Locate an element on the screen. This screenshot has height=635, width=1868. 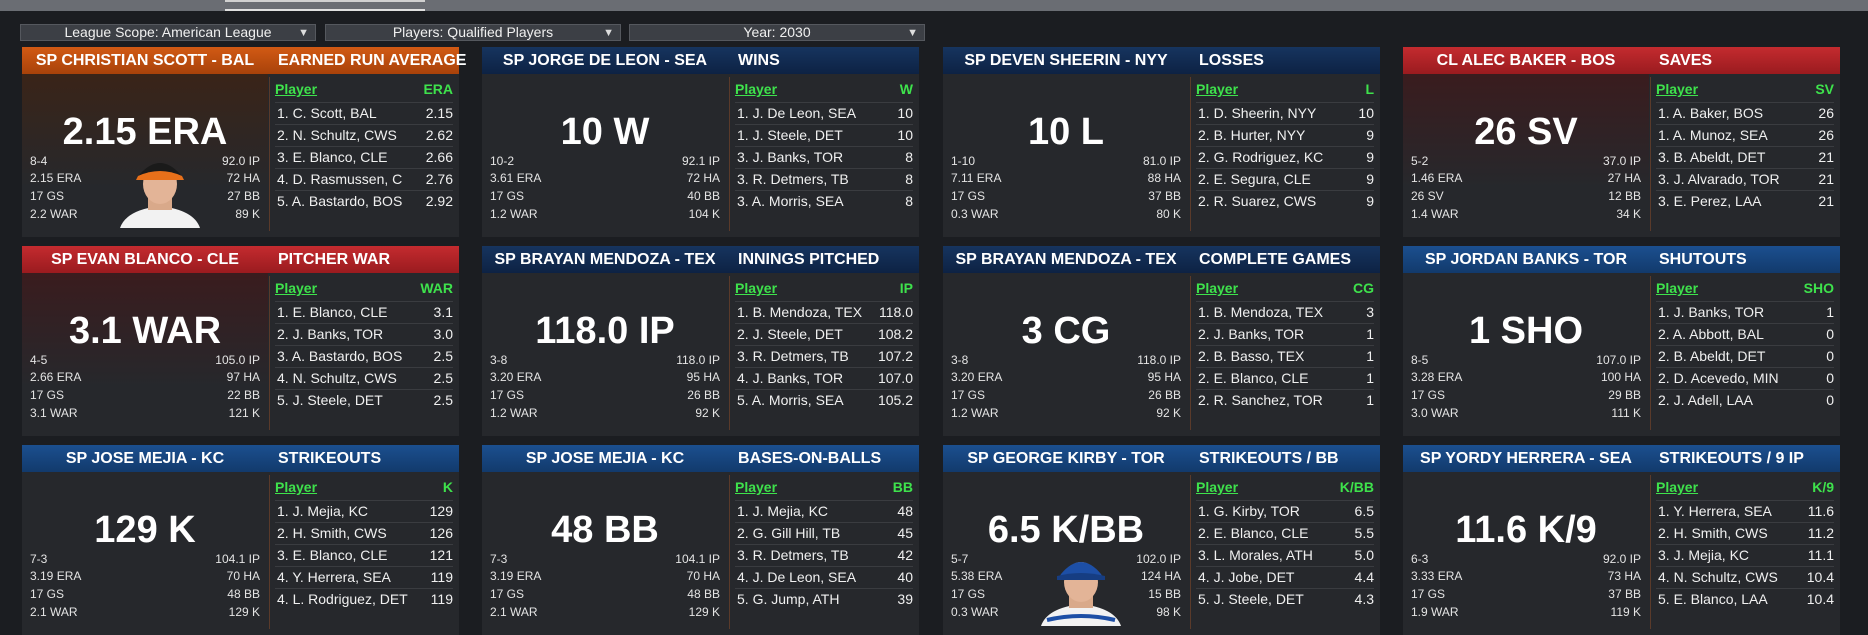
table-row: 2. B. Basso, TEX 1 is located at coordinates (1285, 356).